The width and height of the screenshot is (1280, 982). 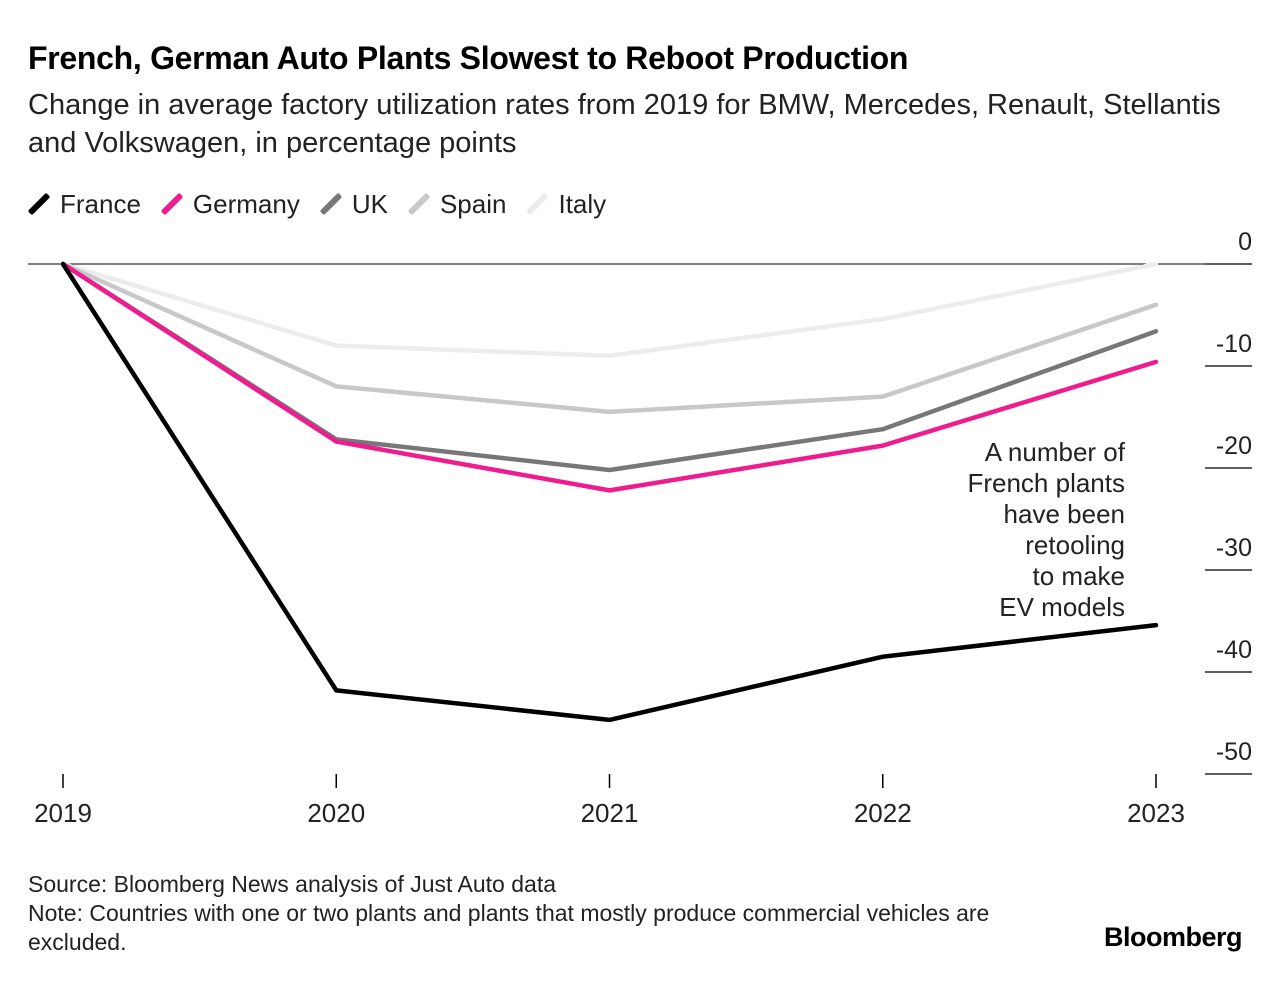 I want to click on y-tick-label: -40, so click(x=1234, y=650).